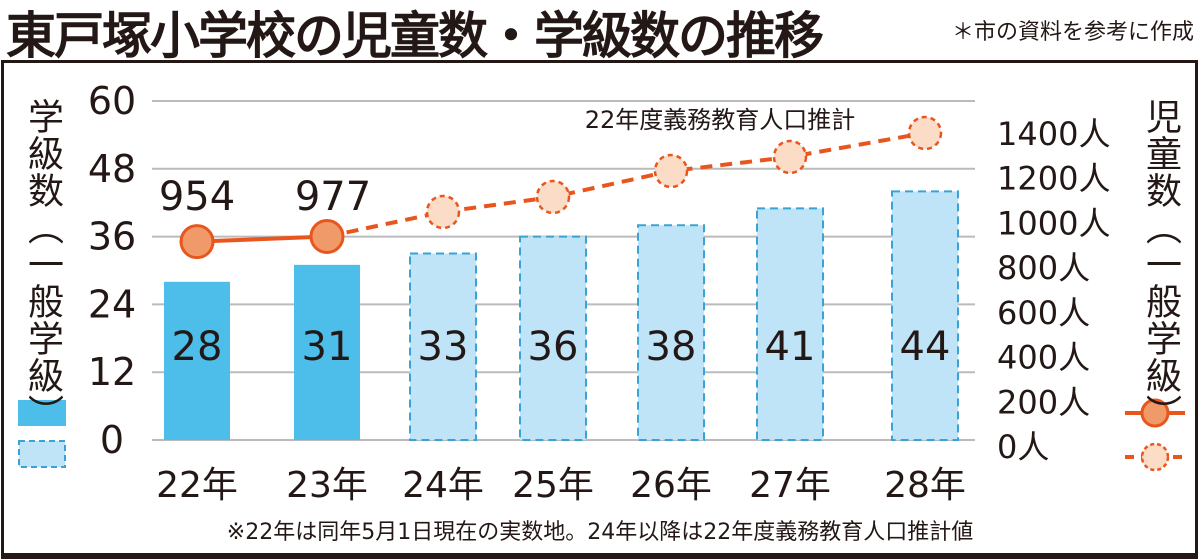 The image size is (1200, 559). What do you see at coordinates (1160, 264) in the screenshot?
I see `right-axis-title: 児童数（一般学級）` at bounding box center [1160, 264].